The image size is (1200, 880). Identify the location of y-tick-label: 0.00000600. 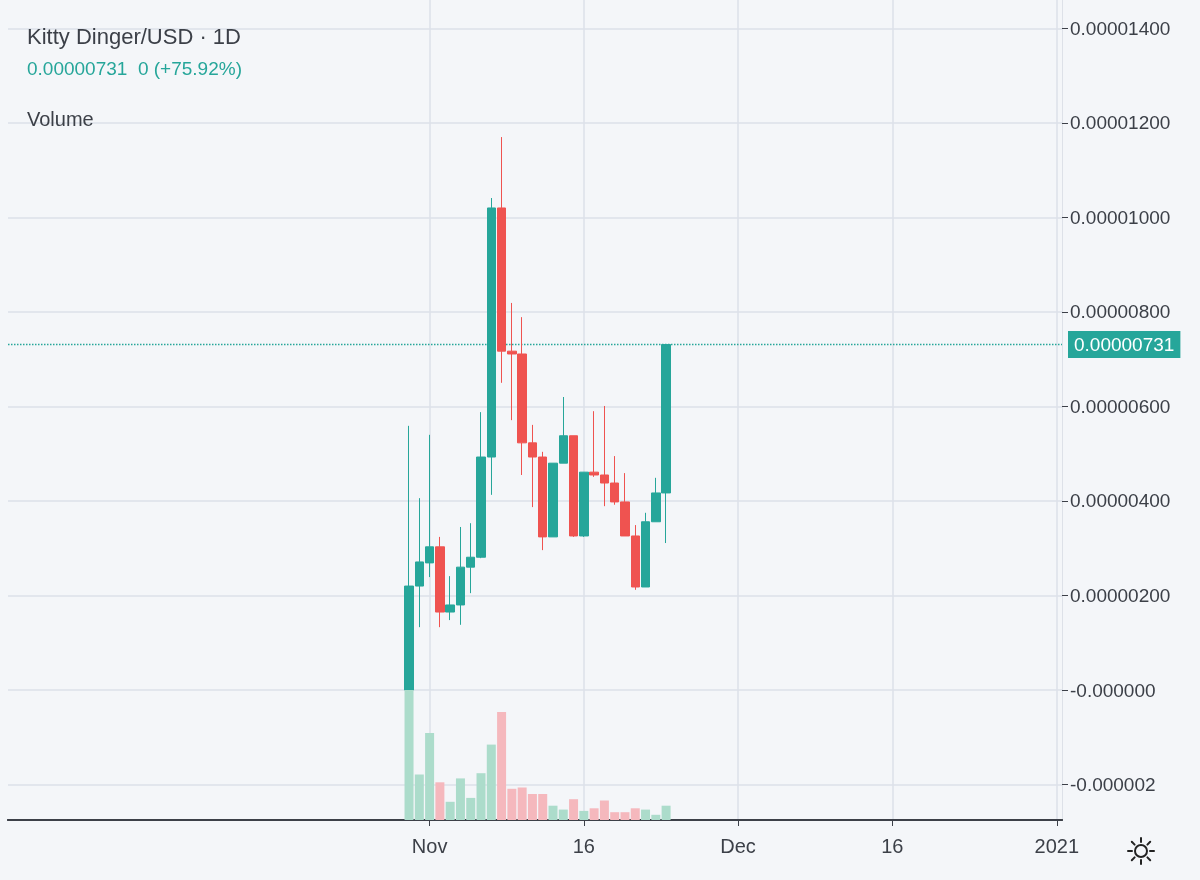
(1120, 406).